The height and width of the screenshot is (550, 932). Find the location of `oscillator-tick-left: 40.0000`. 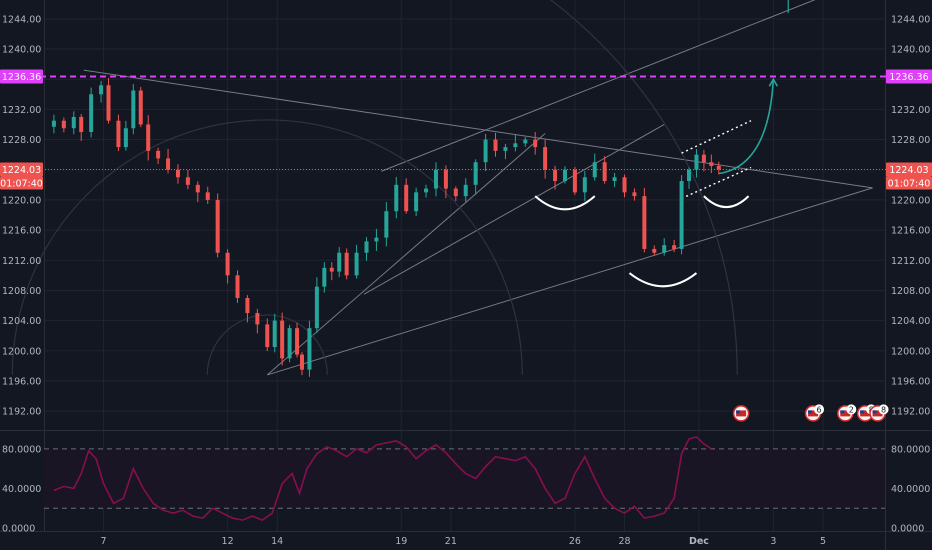

oscillator-tick-left: 40.0000 is located at coordinates (21, 489).